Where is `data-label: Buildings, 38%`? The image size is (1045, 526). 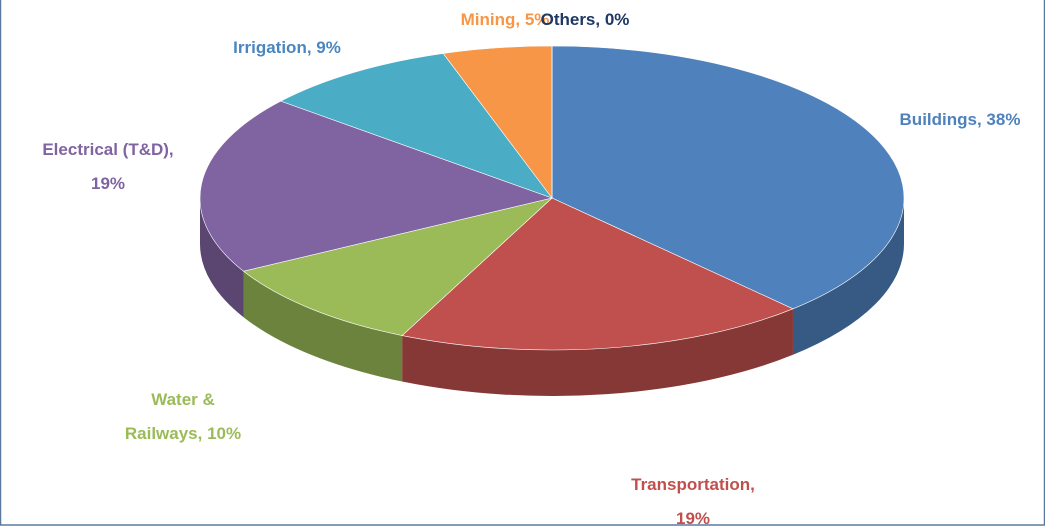
data-label: Buildings, 38% is located at coordinates (960, 119).